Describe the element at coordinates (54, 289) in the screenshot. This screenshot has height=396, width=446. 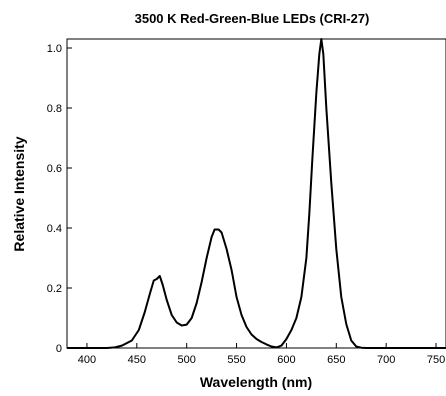
I see `y-tick-label: 0.2` at that location.